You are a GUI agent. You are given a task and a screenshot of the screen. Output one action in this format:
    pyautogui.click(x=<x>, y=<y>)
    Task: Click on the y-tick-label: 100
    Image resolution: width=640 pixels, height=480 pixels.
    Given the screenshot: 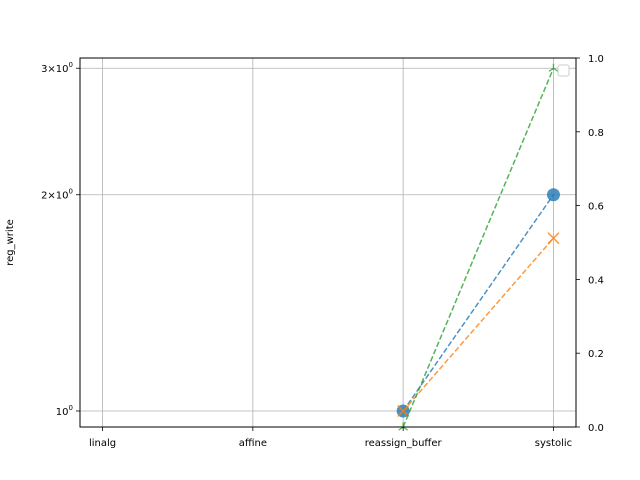 What is the action you would take?
    pyautogui.click(x=64, y=411)
    